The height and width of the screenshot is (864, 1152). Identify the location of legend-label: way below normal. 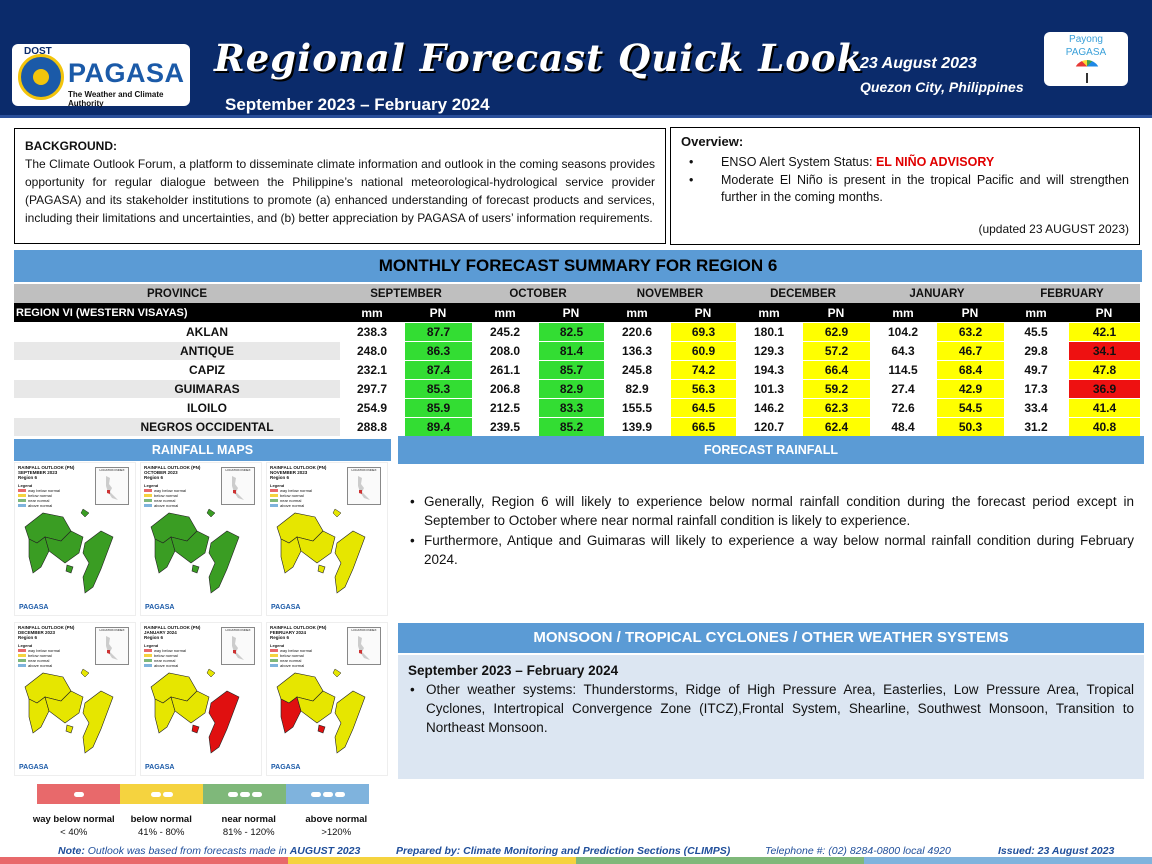
(73, 819).